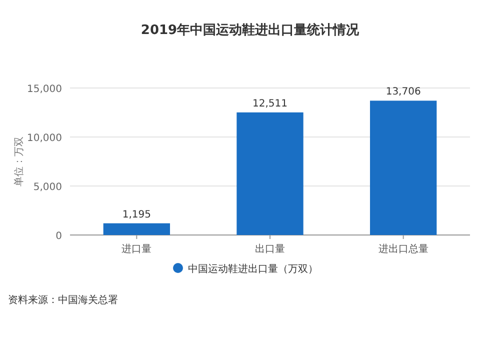 The height and width of the screenshot is (362, 500). What do you see at coordinates (137, 249) in the screenshot?
I see `xtick: 进口量` at bounding box center [137, 249].